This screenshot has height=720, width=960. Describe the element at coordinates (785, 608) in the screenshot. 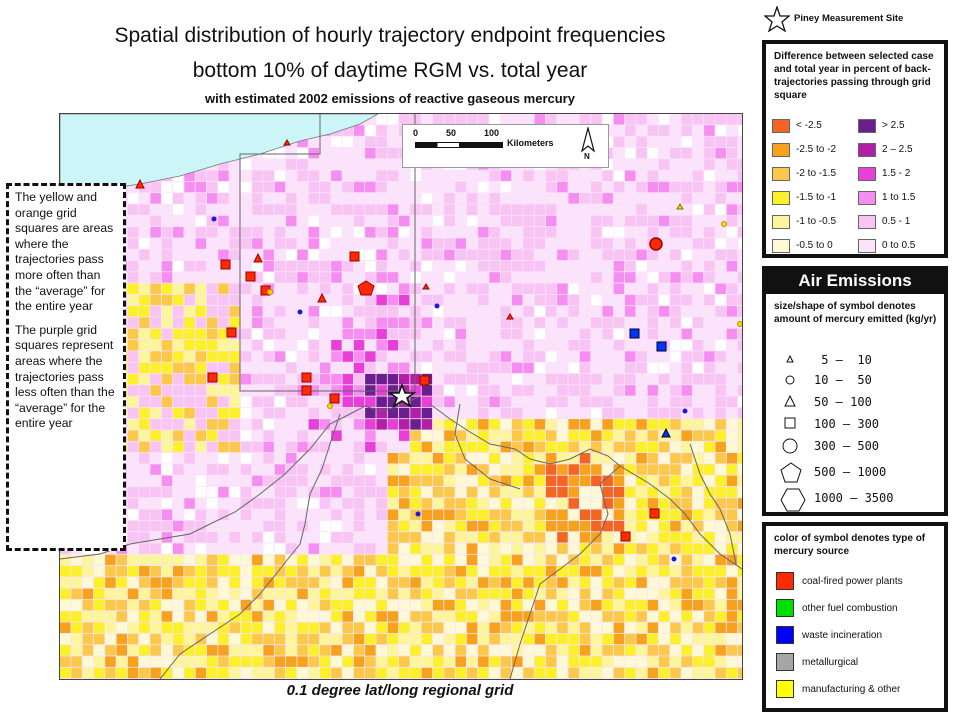

I see `source-color-box` at that location.